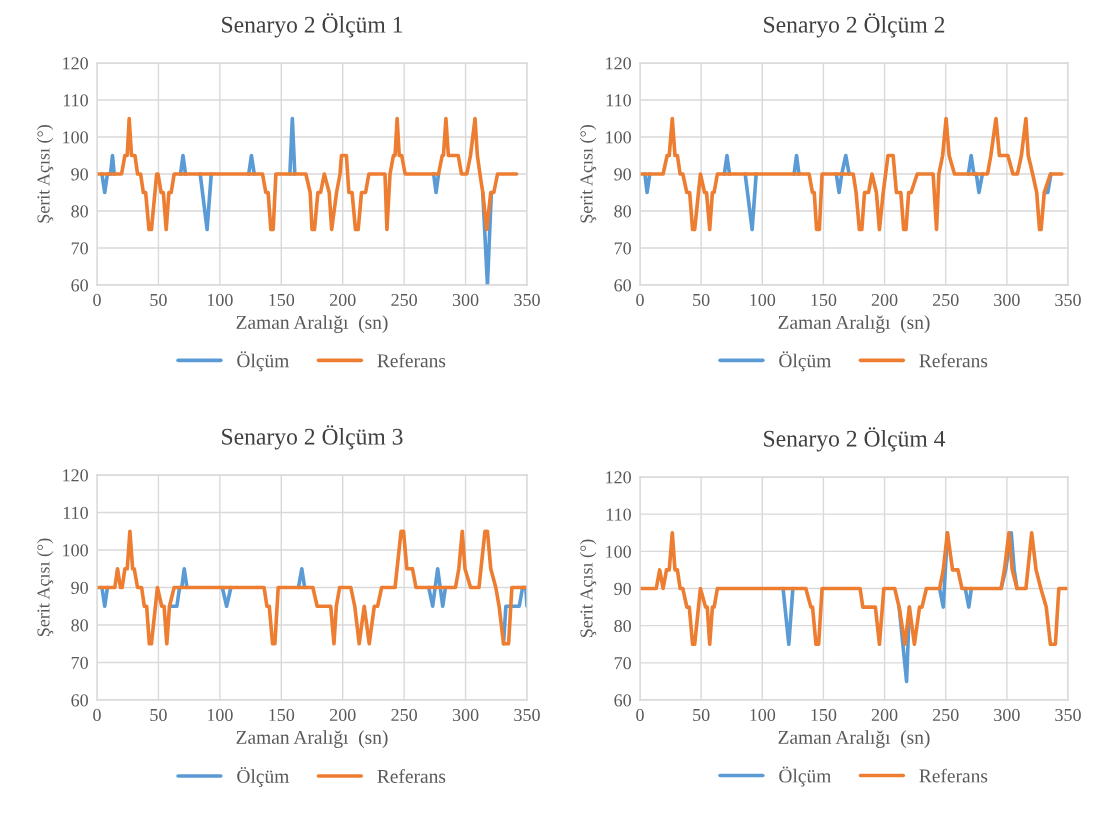 The width and height of the screenshot is (1101, 832). Describe the element at coordinates (855, 439) in the screenshot. I see `chart-title: Senaryo 2 Ölçüm 4` at that location.